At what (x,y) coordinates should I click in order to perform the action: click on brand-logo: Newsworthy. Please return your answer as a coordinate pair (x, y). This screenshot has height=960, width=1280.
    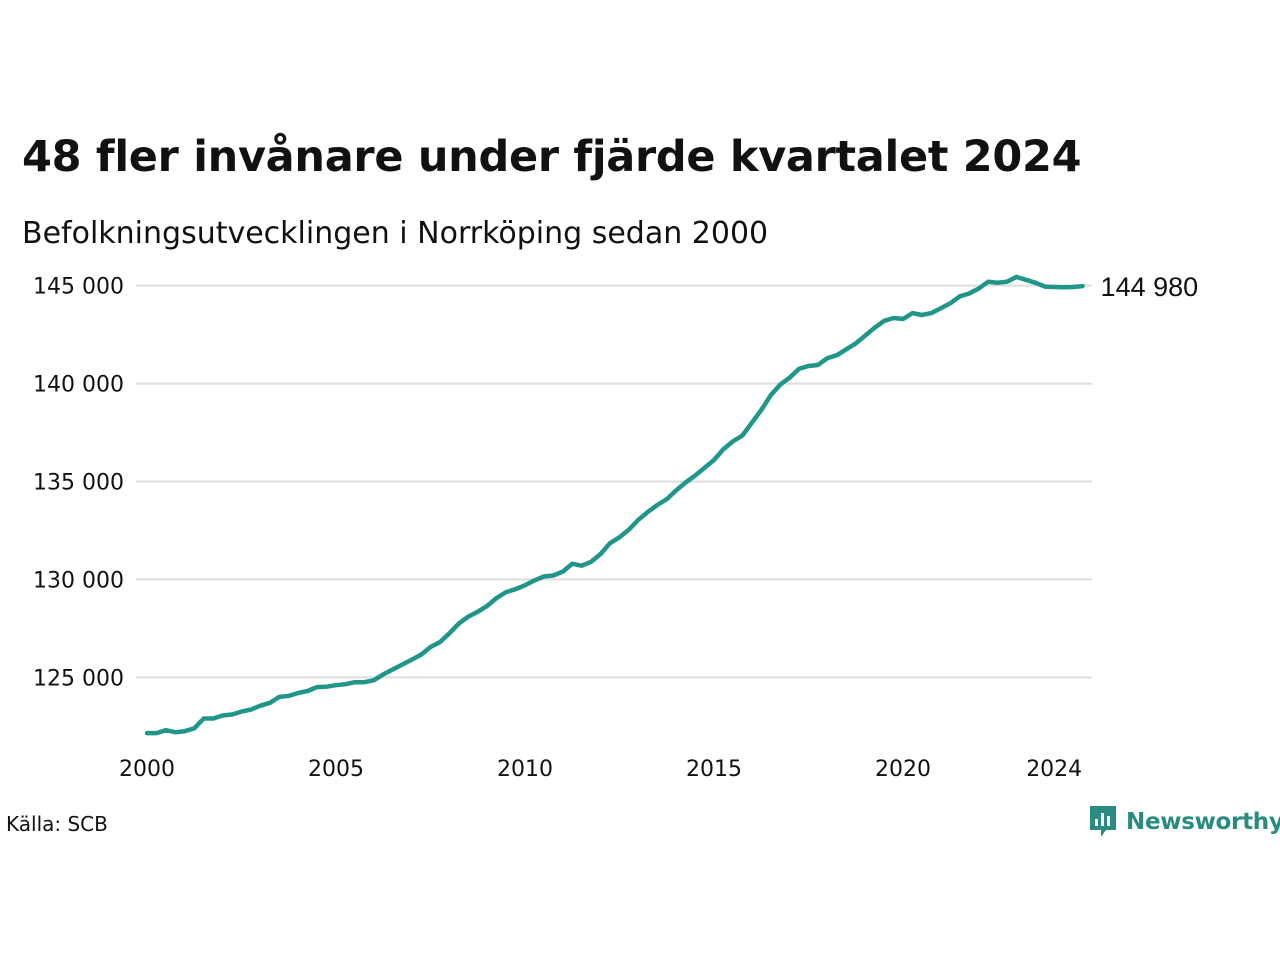
    Looking at the image, I should click on (1184, 822).